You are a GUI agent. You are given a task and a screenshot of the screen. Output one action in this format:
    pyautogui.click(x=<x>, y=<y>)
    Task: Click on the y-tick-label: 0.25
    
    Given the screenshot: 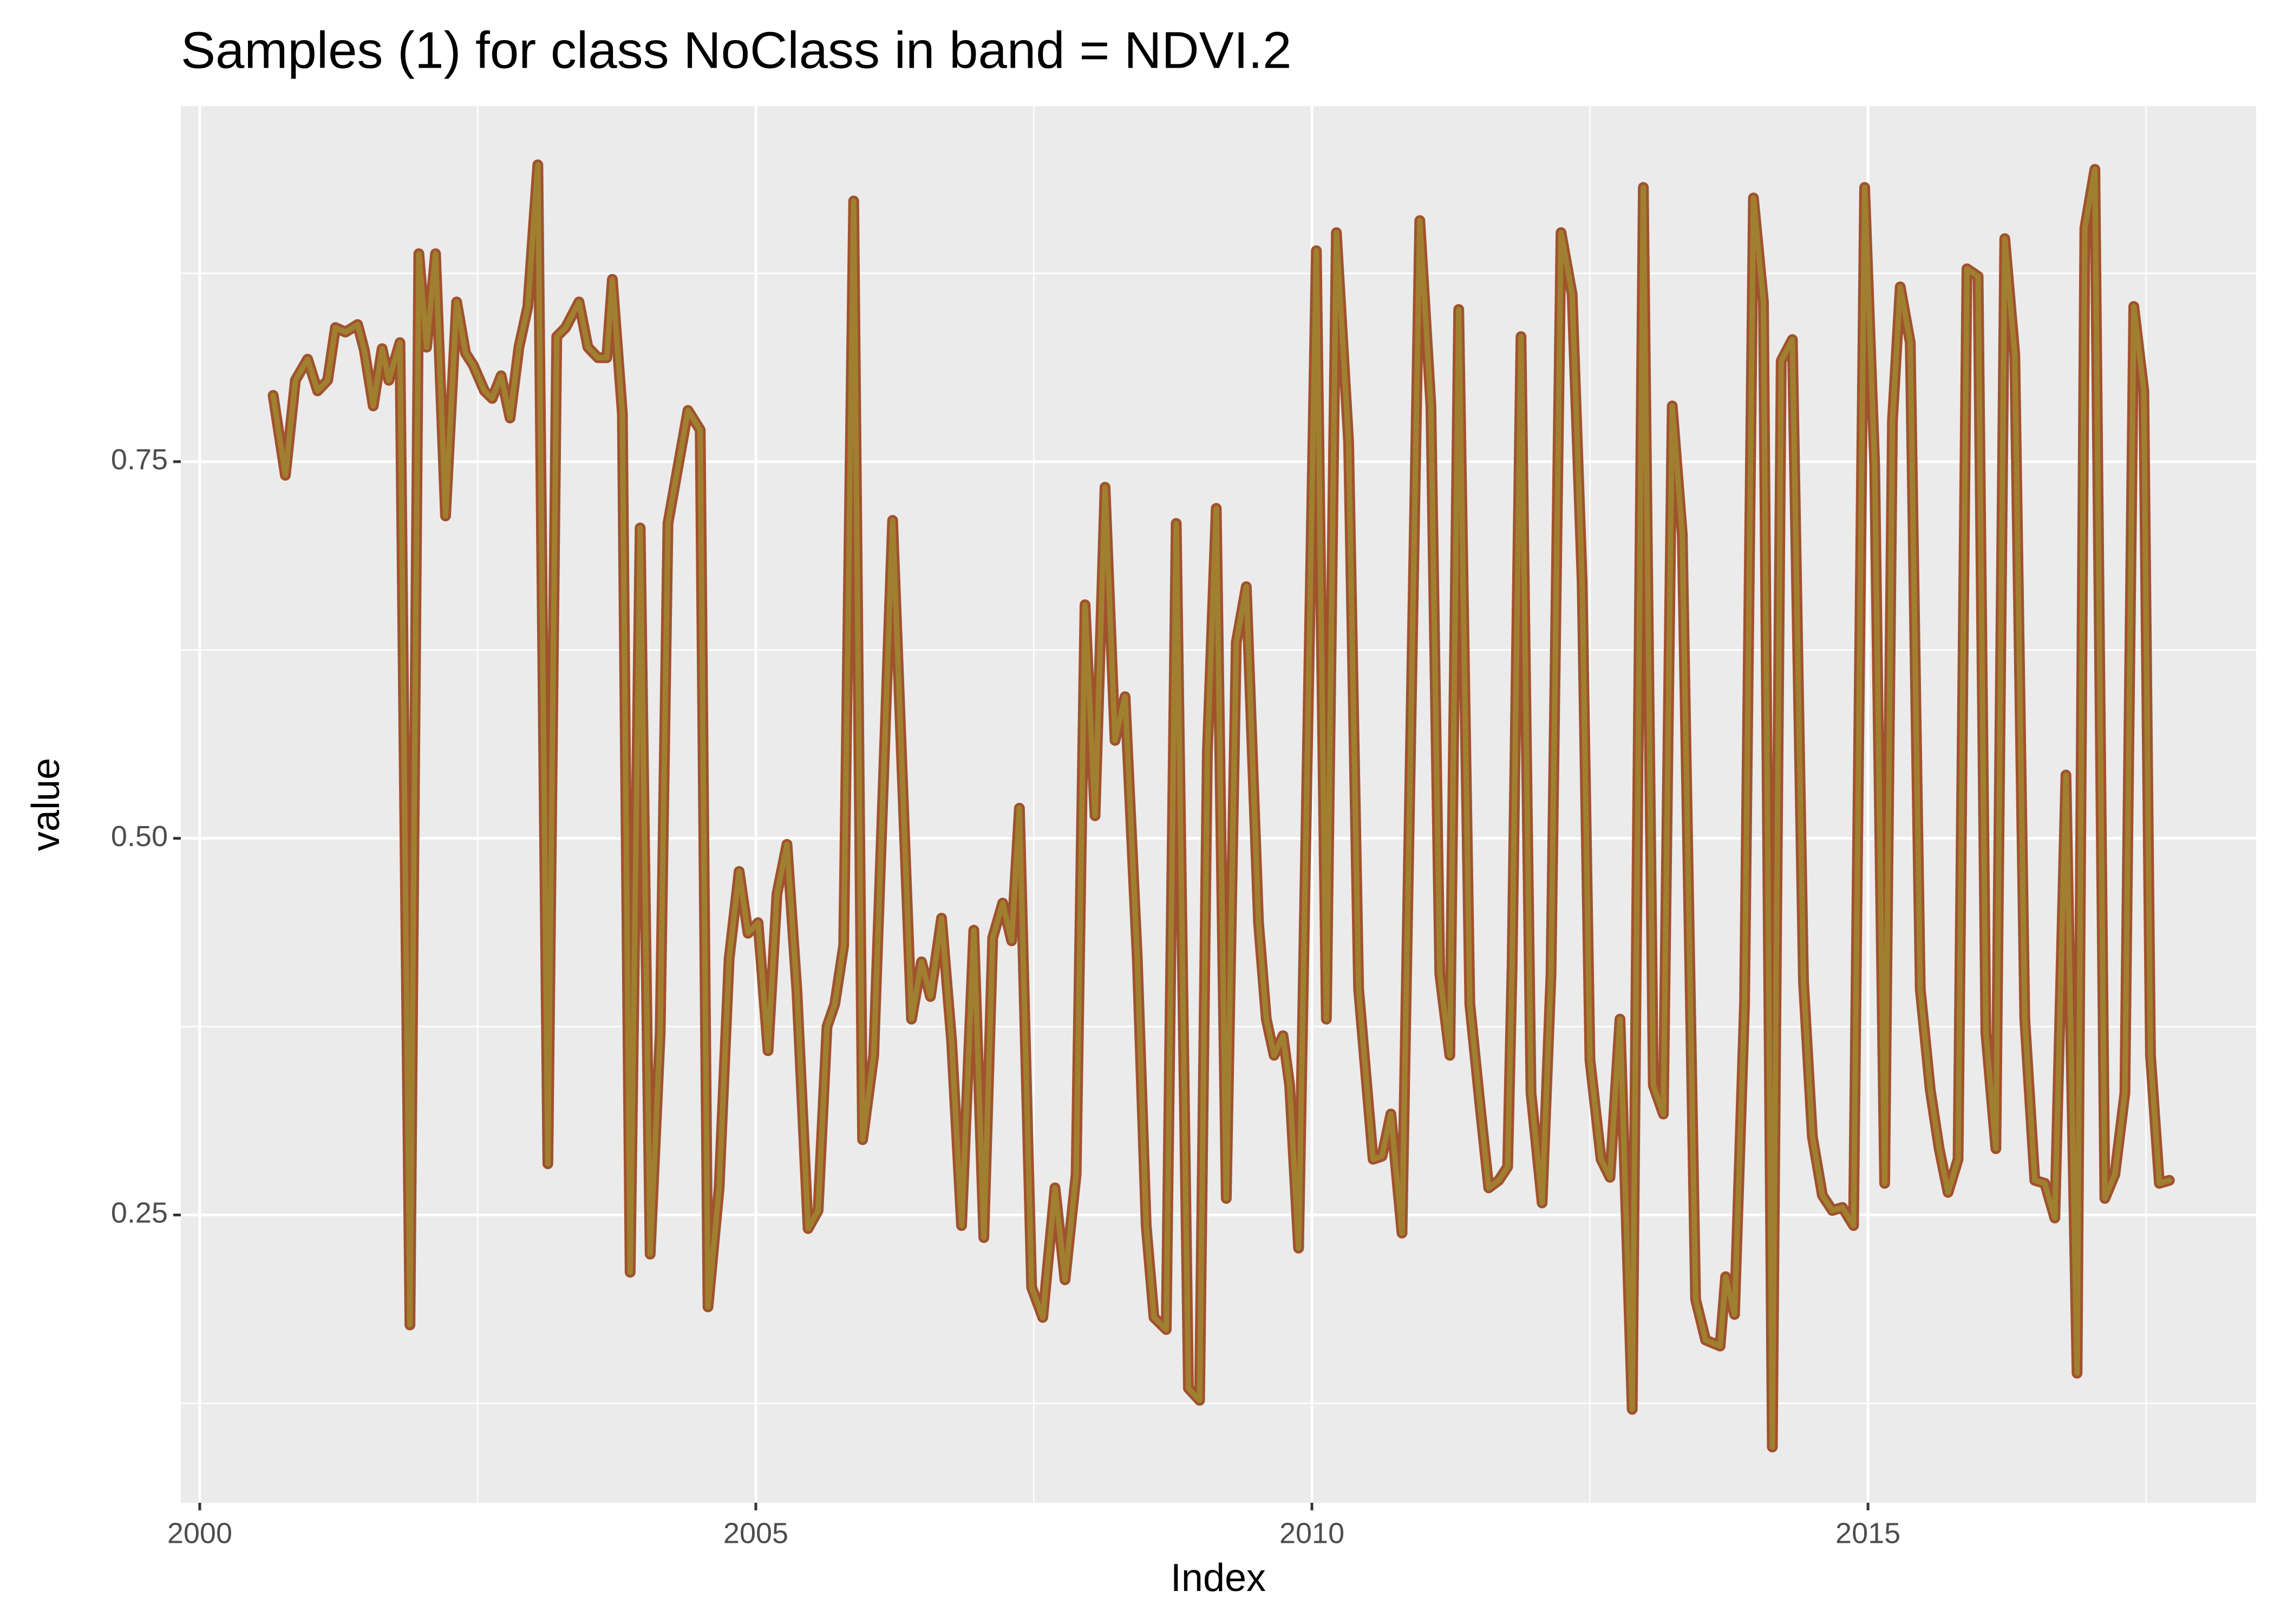 What is the action you would take?
    pyautogui.click(x=139, y=1213)
    